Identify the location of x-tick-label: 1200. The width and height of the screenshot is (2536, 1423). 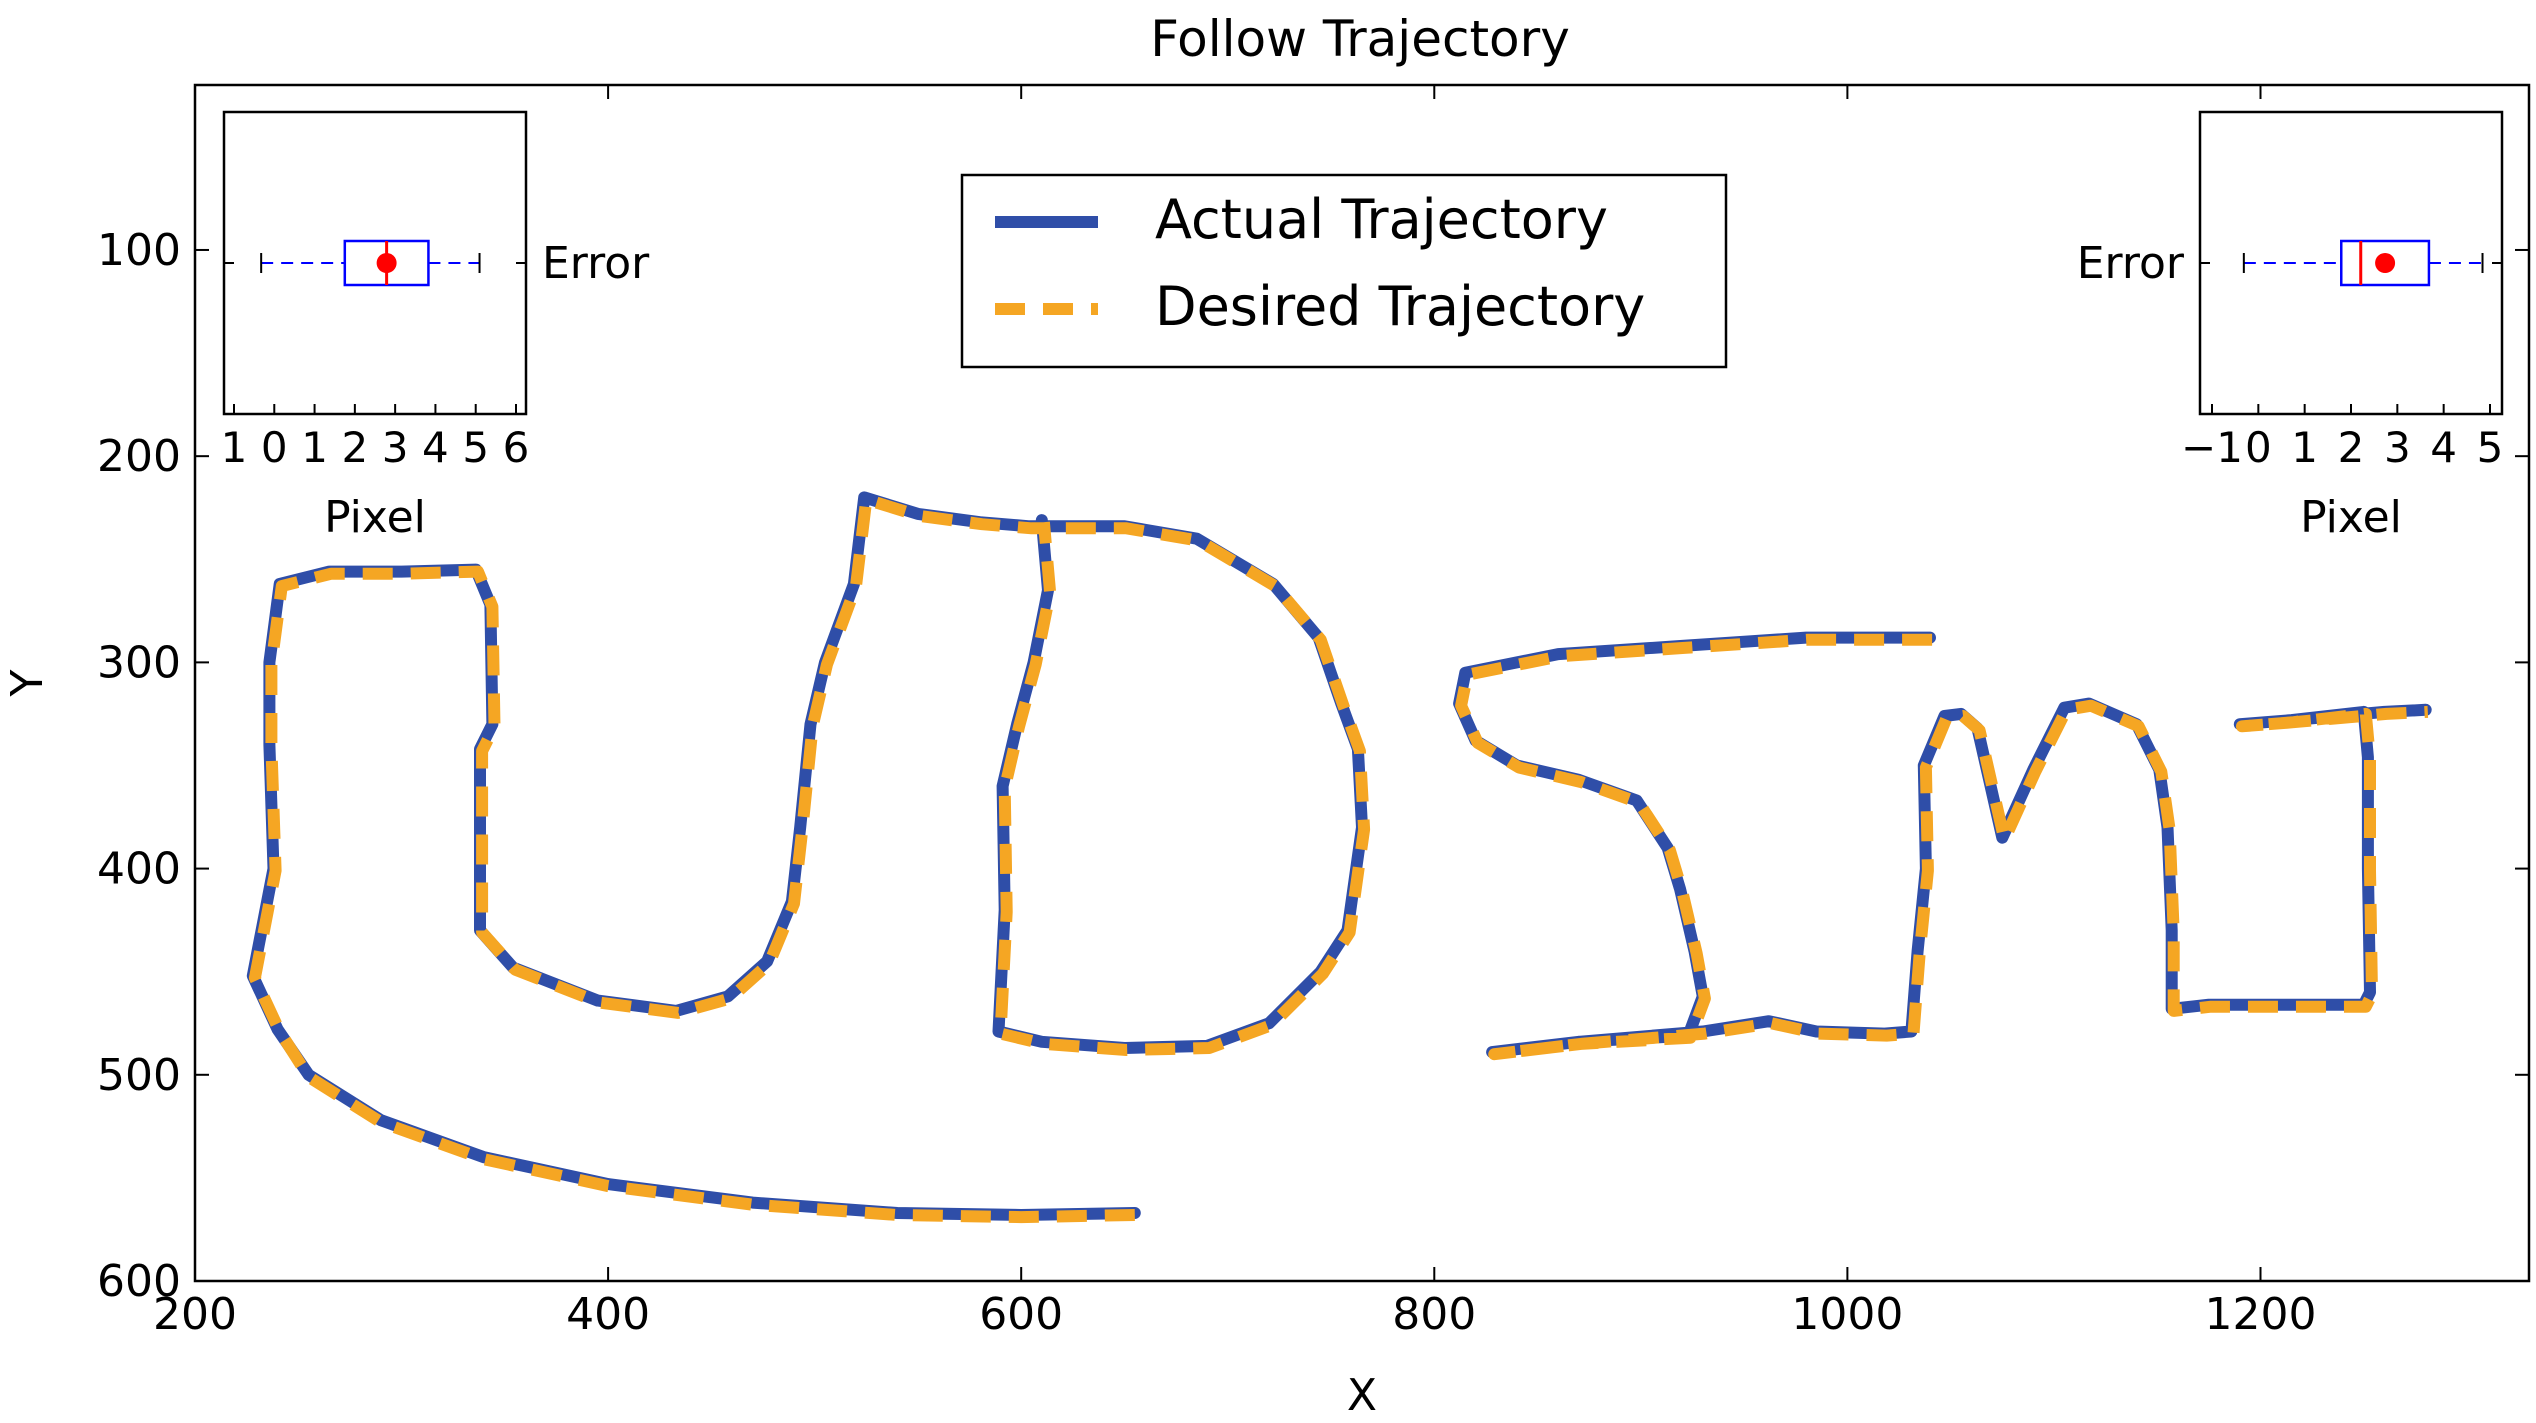
(2260, 1314).